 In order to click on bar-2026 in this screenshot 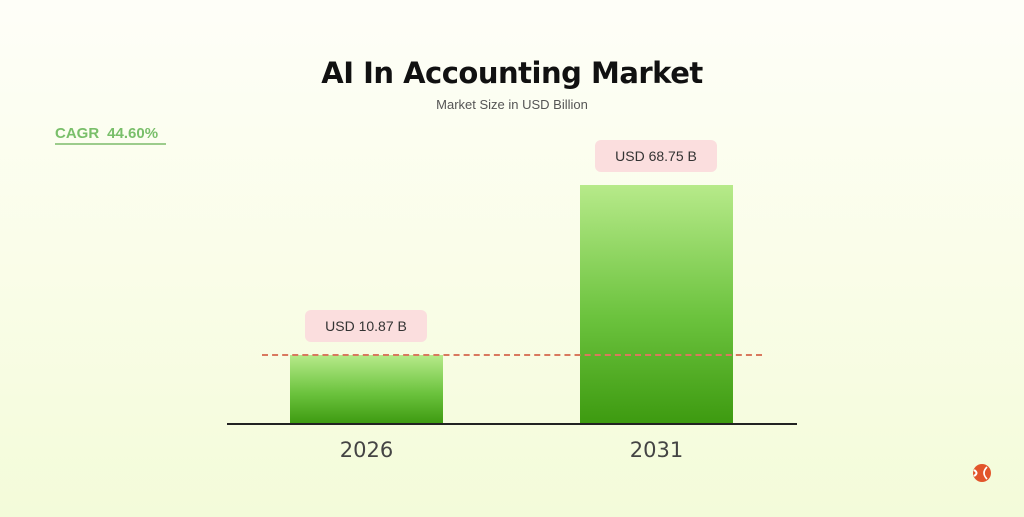, I will do `click(366, 389)`.